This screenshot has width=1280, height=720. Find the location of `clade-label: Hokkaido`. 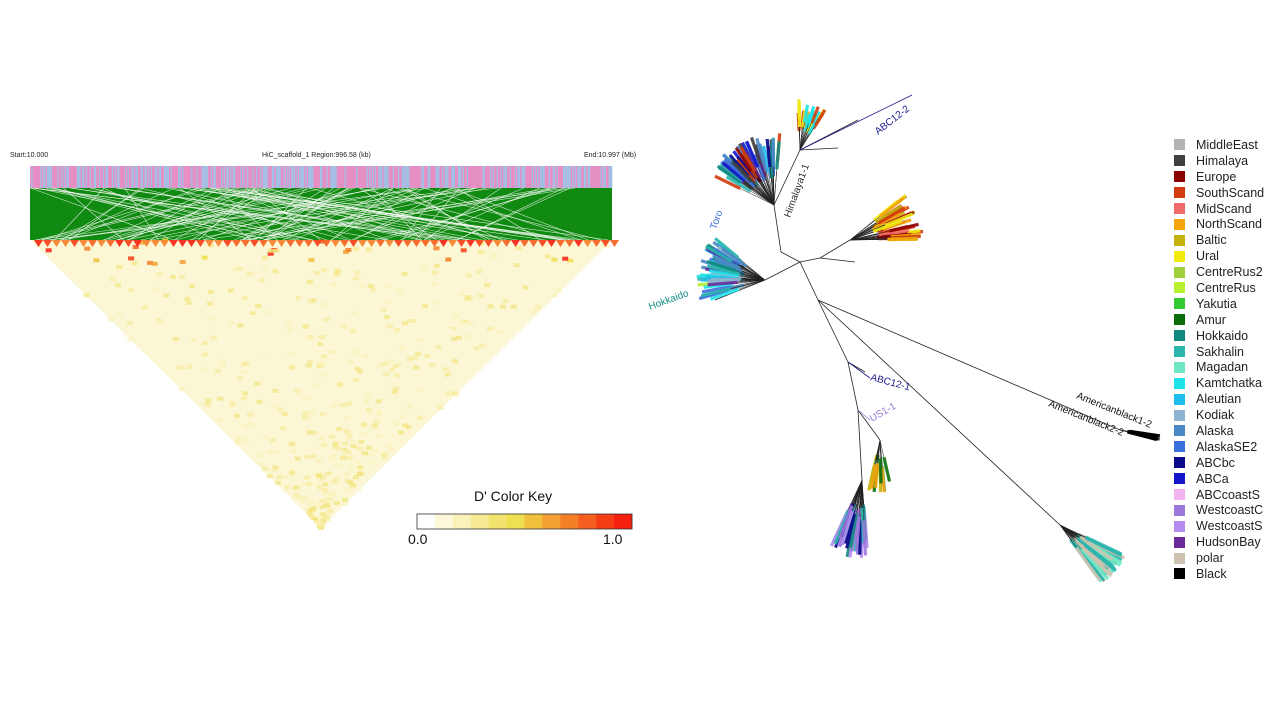

clade-label: Hokkaido is located at coordinates (668, 300).